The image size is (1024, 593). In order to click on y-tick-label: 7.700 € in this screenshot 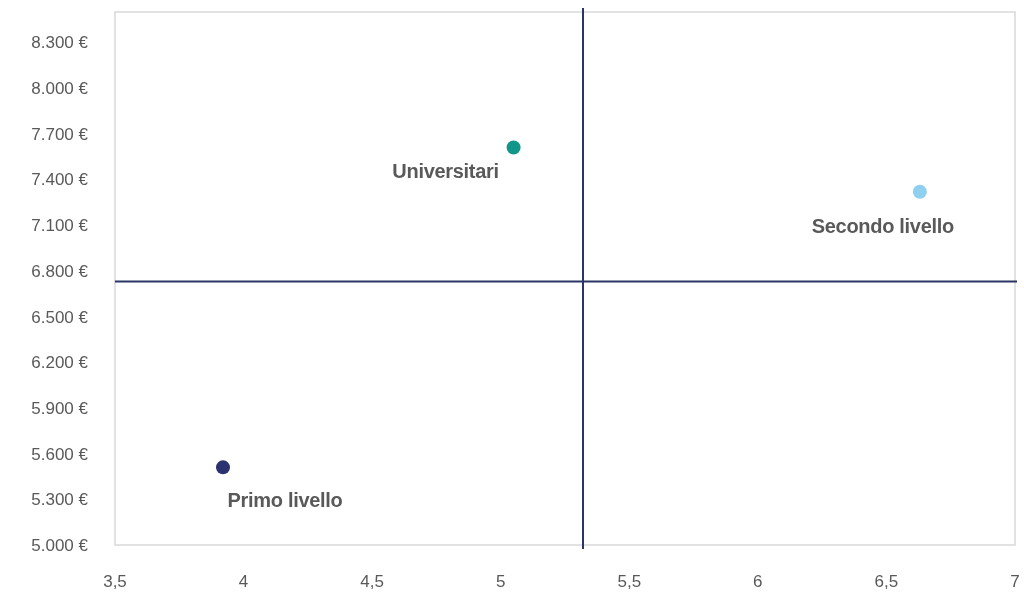, I will do `click(60, 134)`.